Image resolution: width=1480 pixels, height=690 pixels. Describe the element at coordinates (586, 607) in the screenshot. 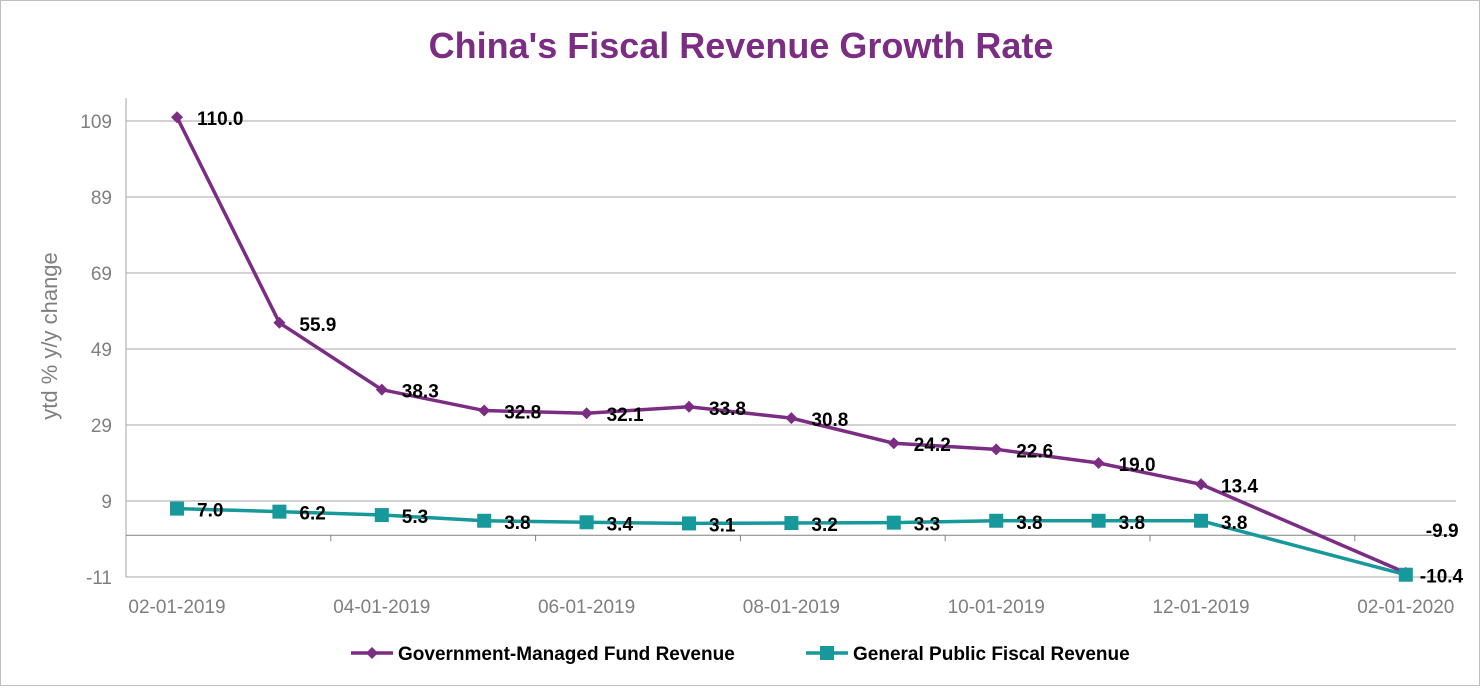

I see `x-tick-label: 06-01-2019` at that location.